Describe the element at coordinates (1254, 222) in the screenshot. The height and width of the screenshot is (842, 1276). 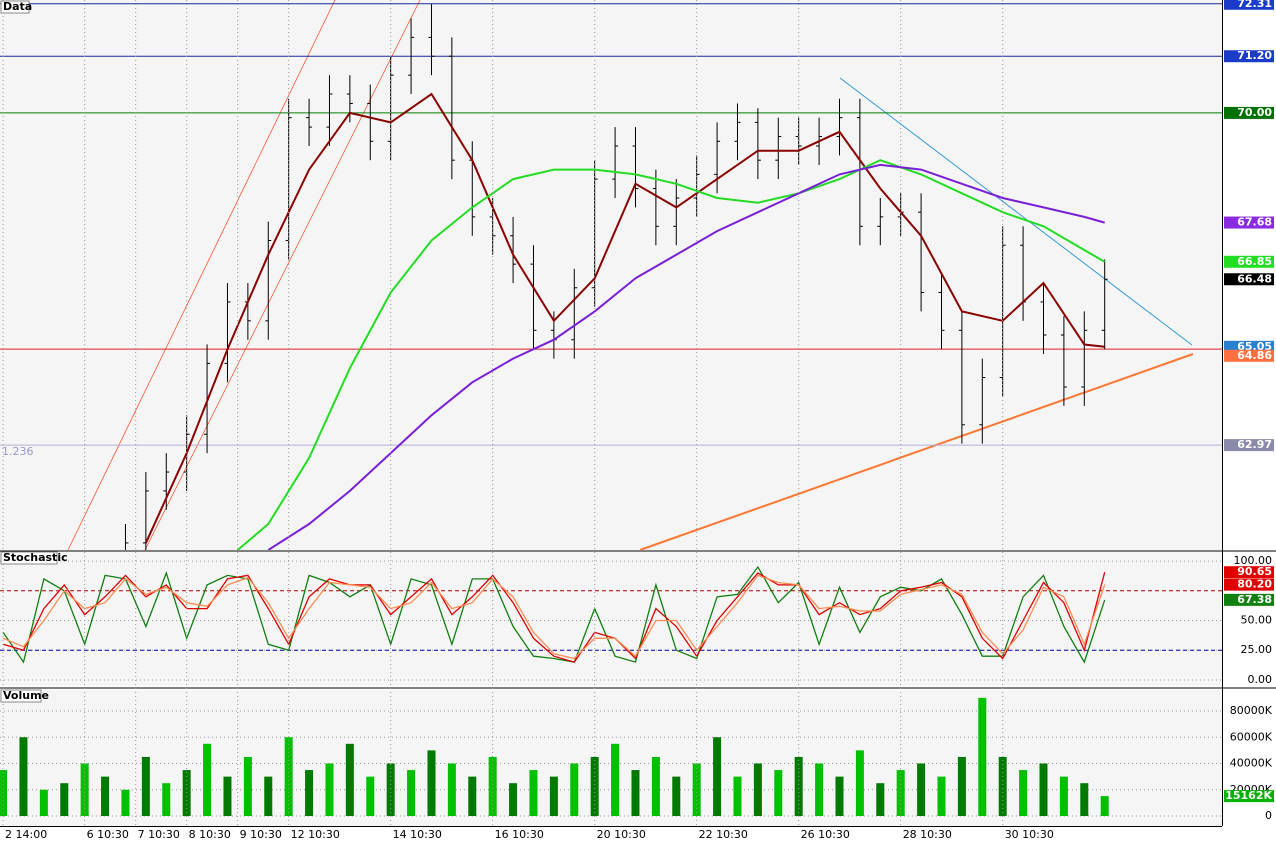
I see `price-marker-label: 67.68` at that location.